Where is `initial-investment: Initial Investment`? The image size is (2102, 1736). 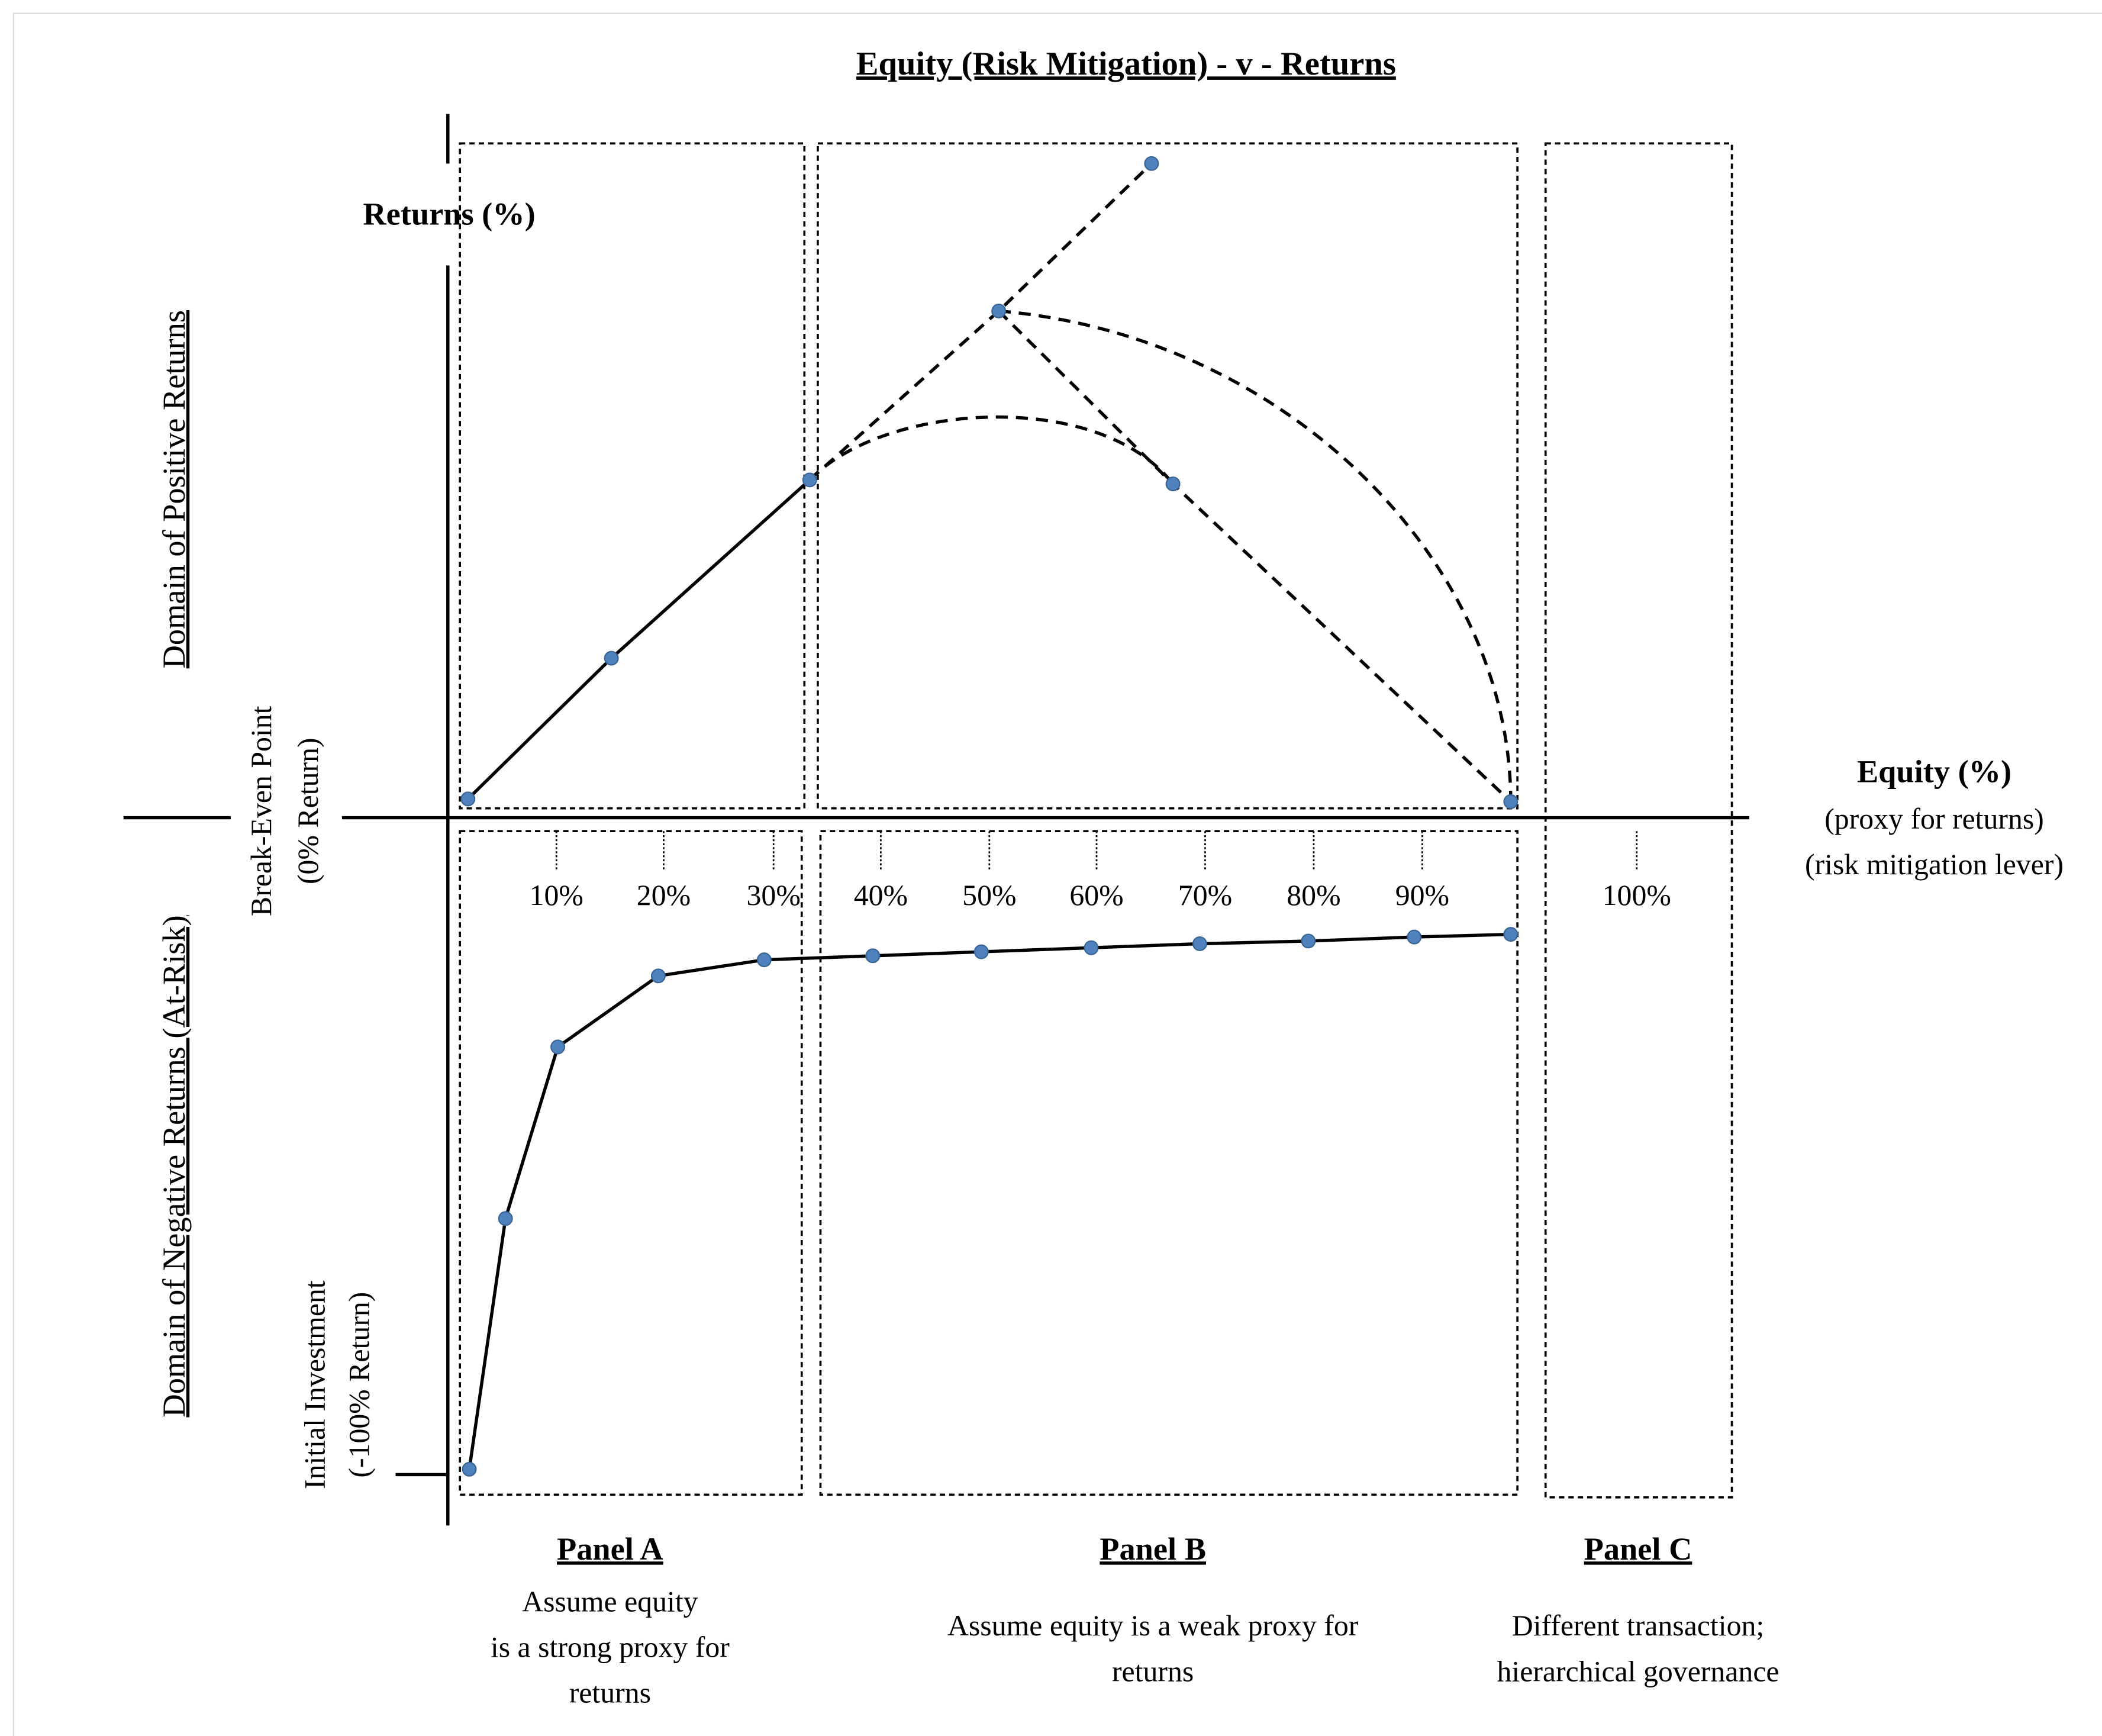 initial-investment: Initial Investment is located at coordinates (315, 1384).